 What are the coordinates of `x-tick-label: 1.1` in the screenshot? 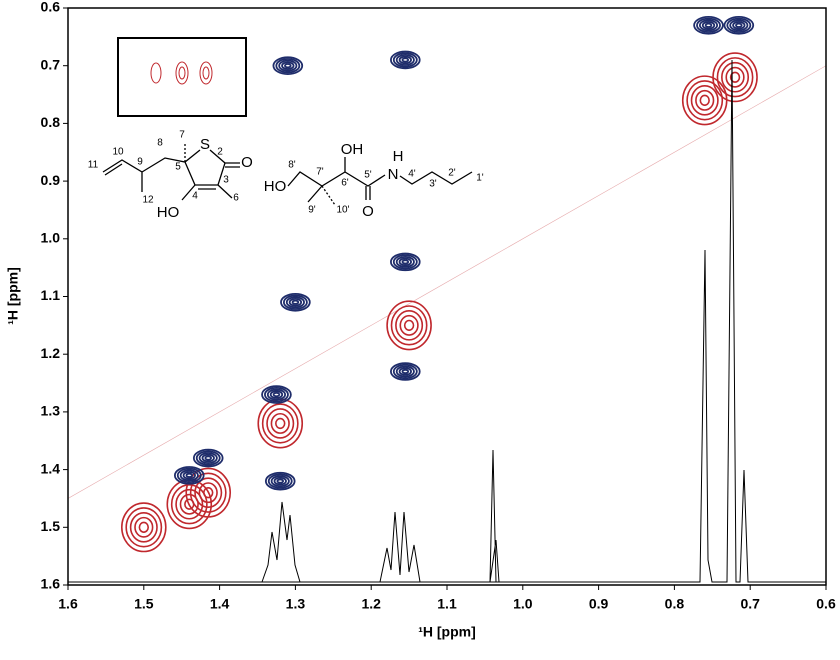 It's located at (447, 604).